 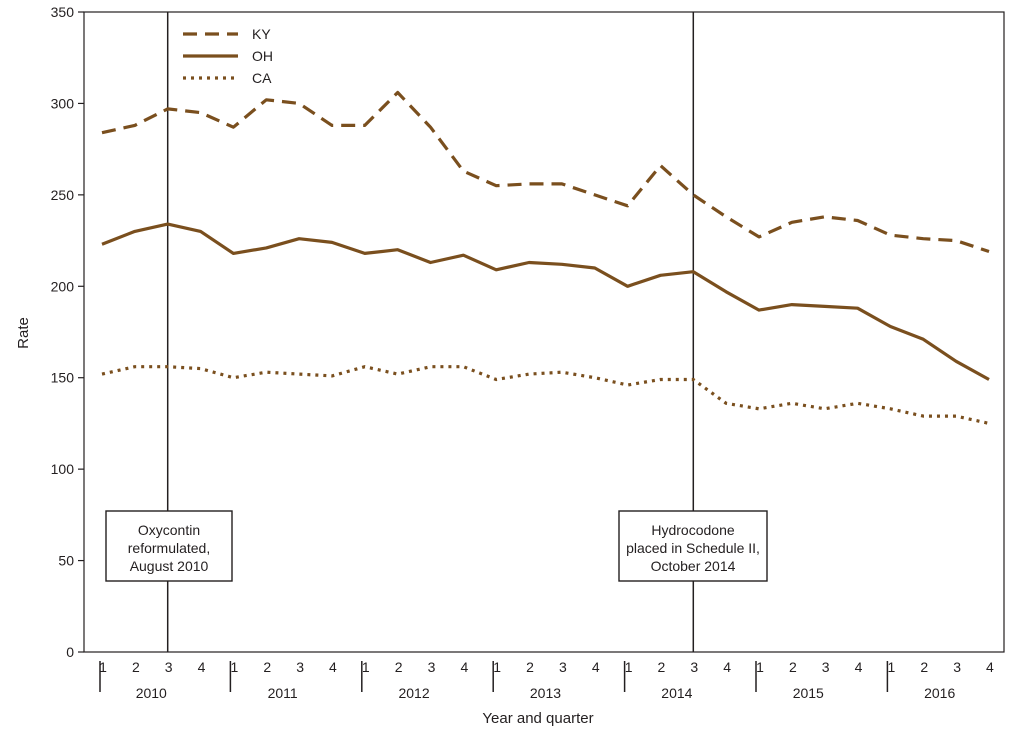 What do you see at coordinates (262, 78) in the screenshot?
I see `legend-label-ca: CA` at bounding box center [262, 78].